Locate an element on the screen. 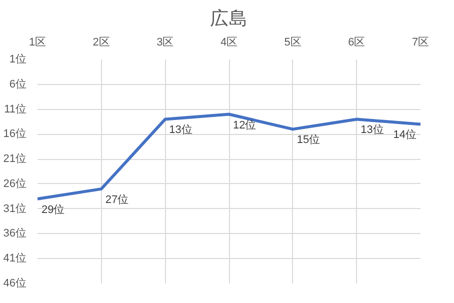 This screenshot has width=454, height=303. y-tick-label: 46位 is located at coordinates (15, 284).